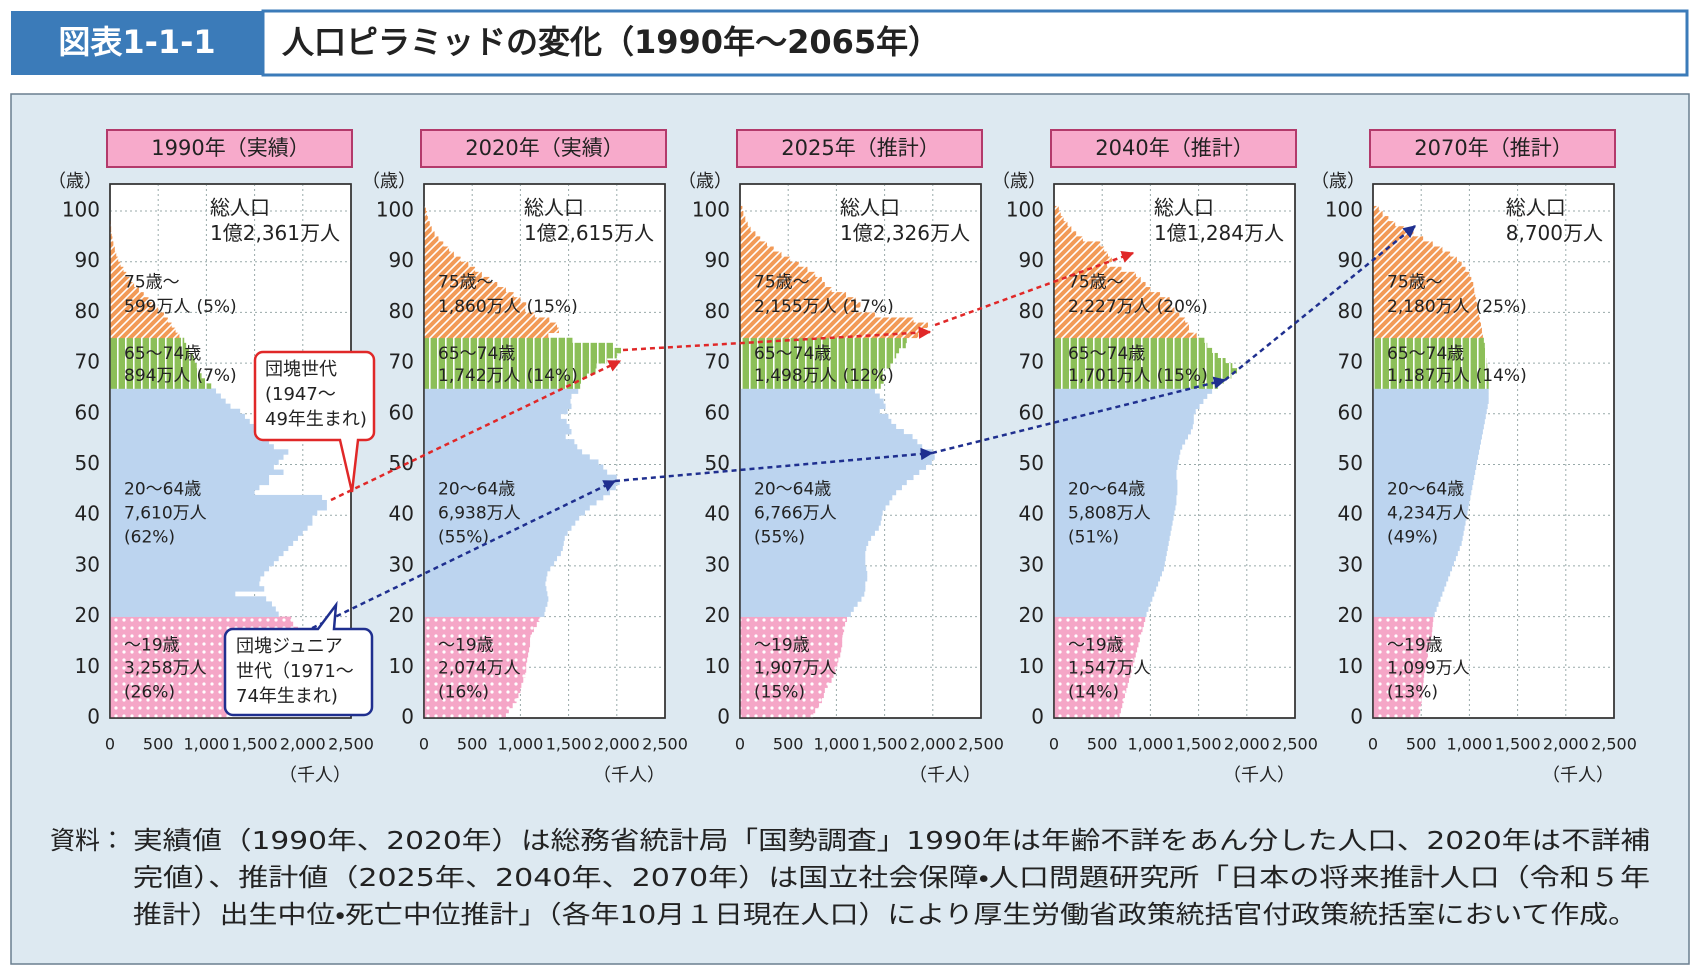  I want to click on y-tick-label: 40, so click(717, 514).